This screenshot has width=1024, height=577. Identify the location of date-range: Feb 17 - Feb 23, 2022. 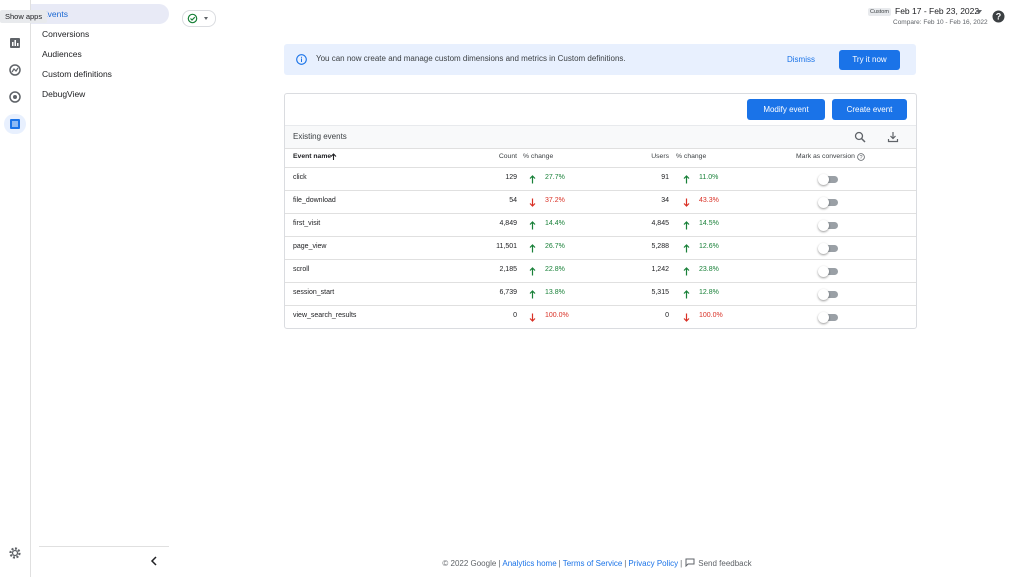
(937, 11).